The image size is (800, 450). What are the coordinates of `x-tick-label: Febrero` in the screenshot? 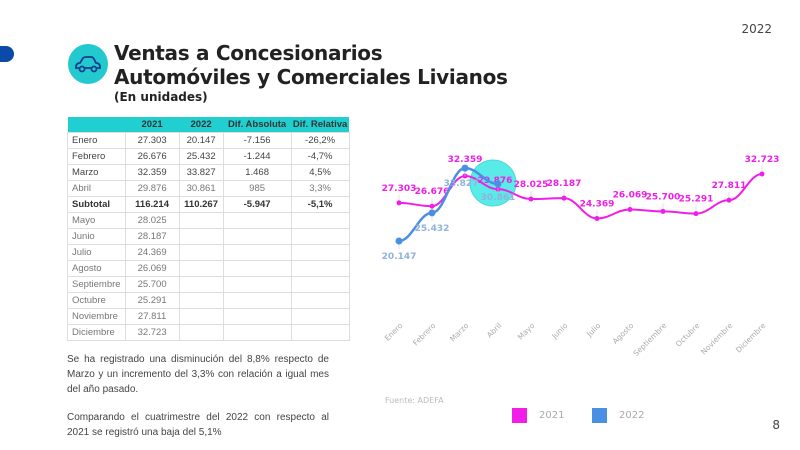 It's located at (424, 334).